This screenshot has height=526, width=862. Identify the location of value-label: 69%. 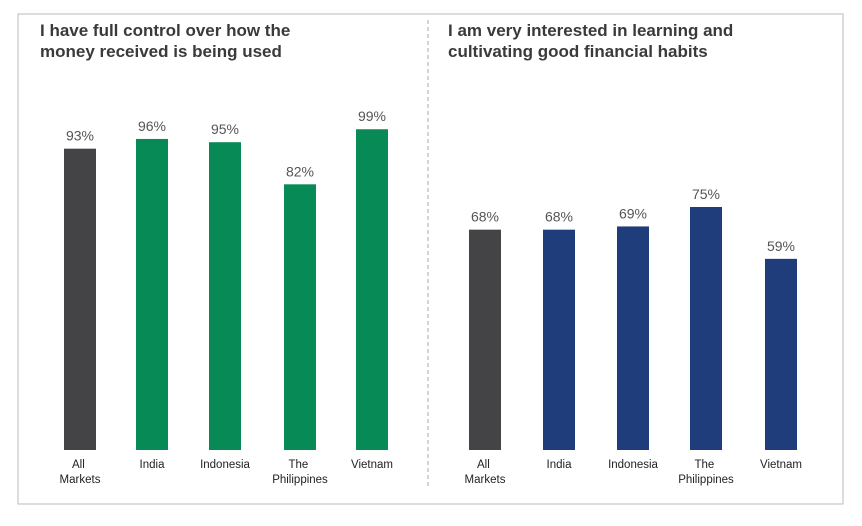
(633, 213).